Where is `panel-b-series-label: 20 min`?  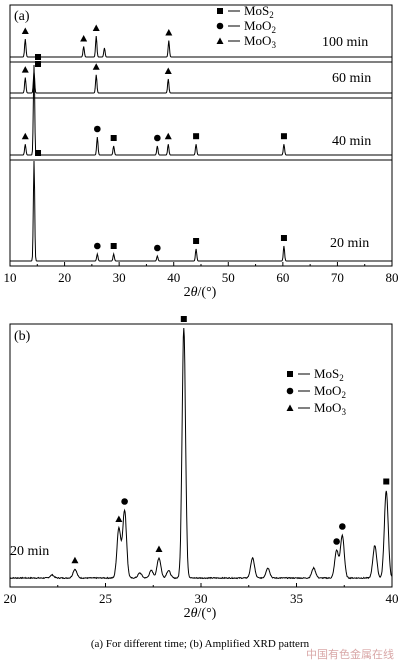
panel-b-series-label: 20 min is located at coordinates (29, 551).